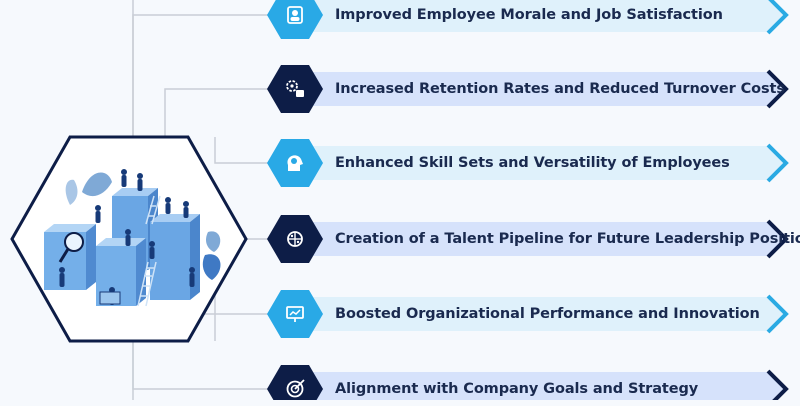 The height and width of the screenshot is (406, 800). Describe the element at coordinates (295, 239) in the screenshot. I see `brain-network-icon` at that location.